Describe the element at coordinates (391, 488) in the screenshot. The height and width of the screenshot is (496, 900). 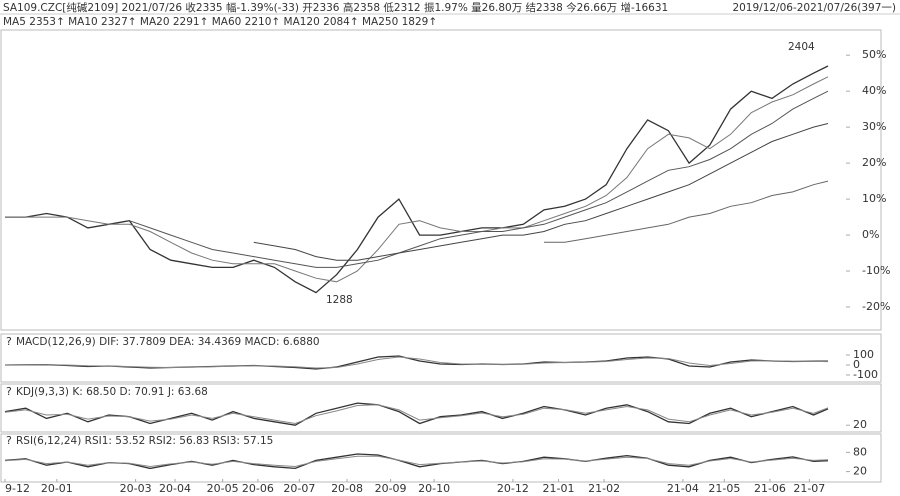
I see `x-tick-label: 20-09` at that location.